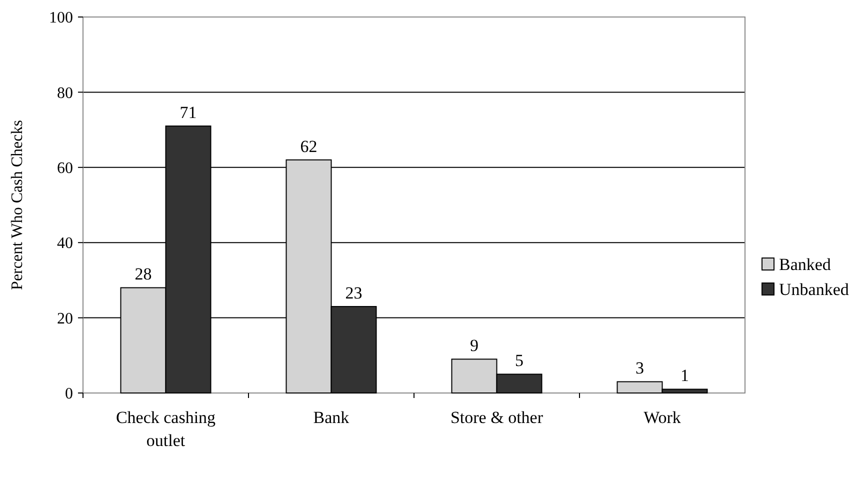 This screenshot has width=853, height=484. I want to click on x-tick-label: Work, so click(663, 417).